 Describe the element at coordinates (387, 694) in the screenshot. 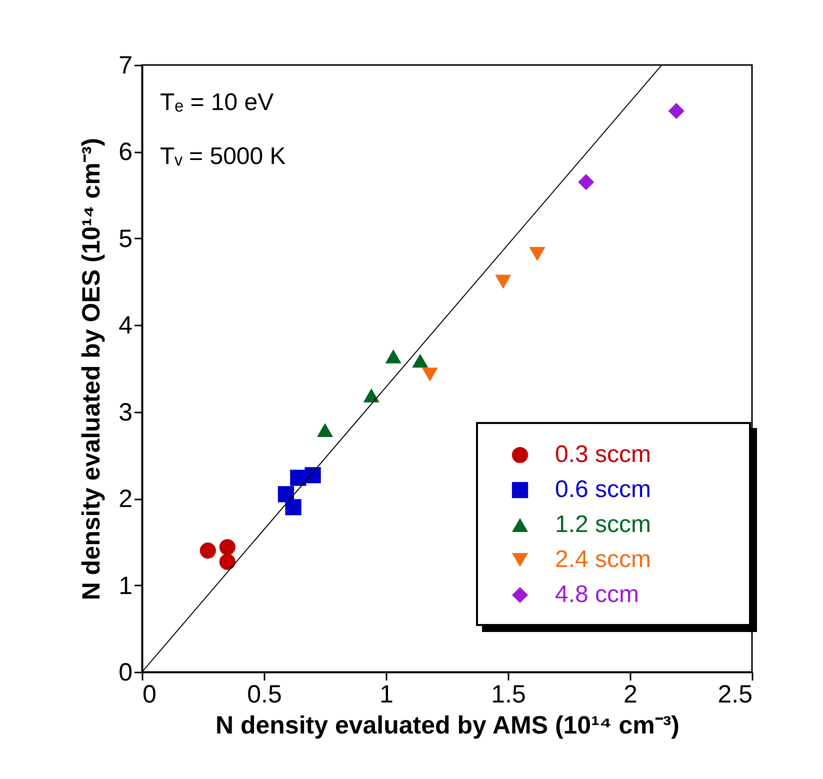

I see `x-tick-label: 1` at that location.